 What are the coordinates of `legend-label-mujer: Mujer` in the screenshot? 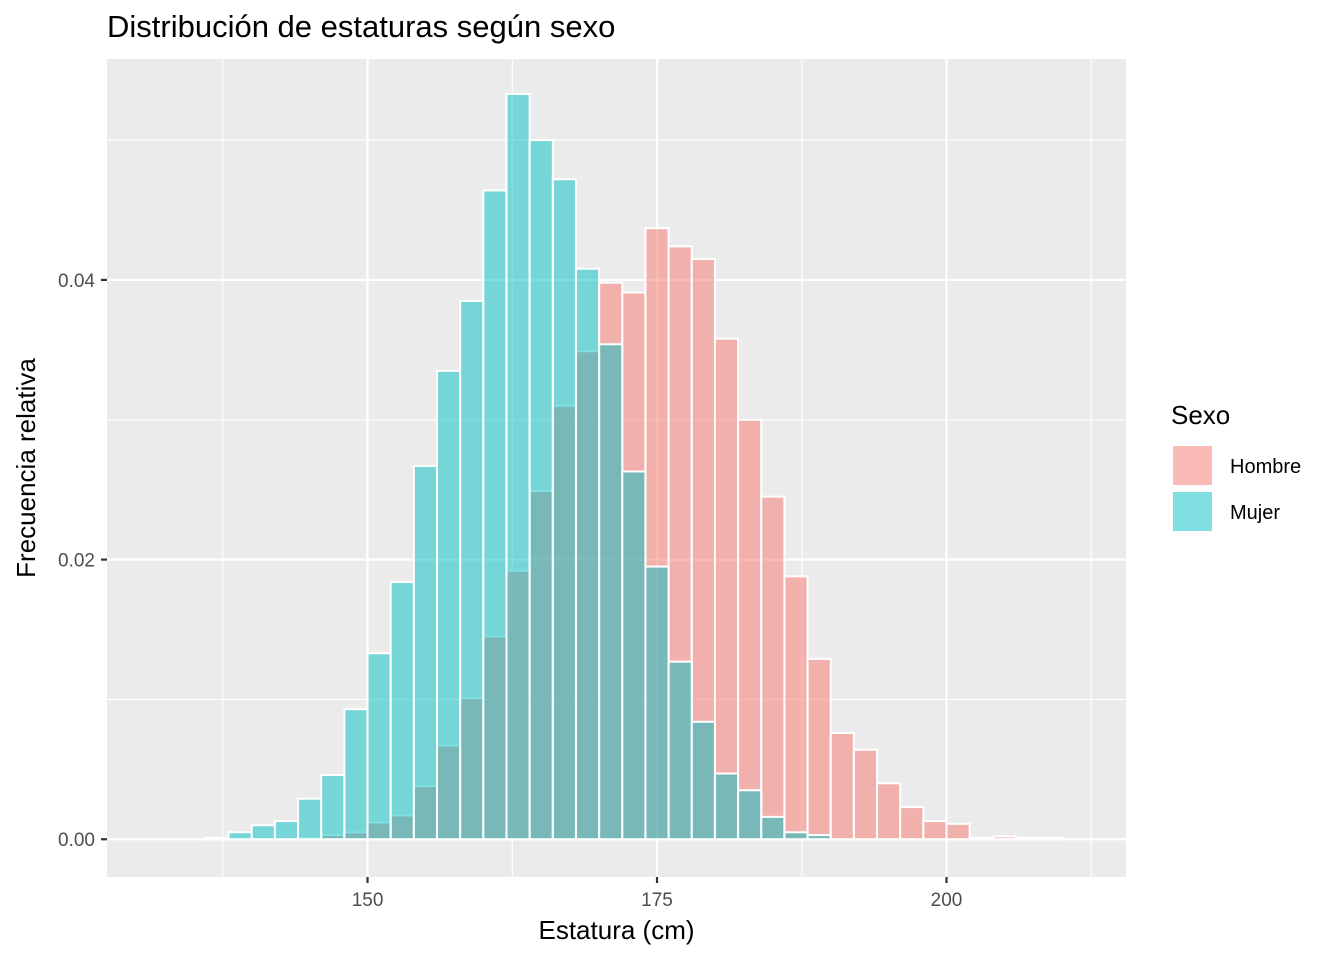 It's located at (1255, 513).